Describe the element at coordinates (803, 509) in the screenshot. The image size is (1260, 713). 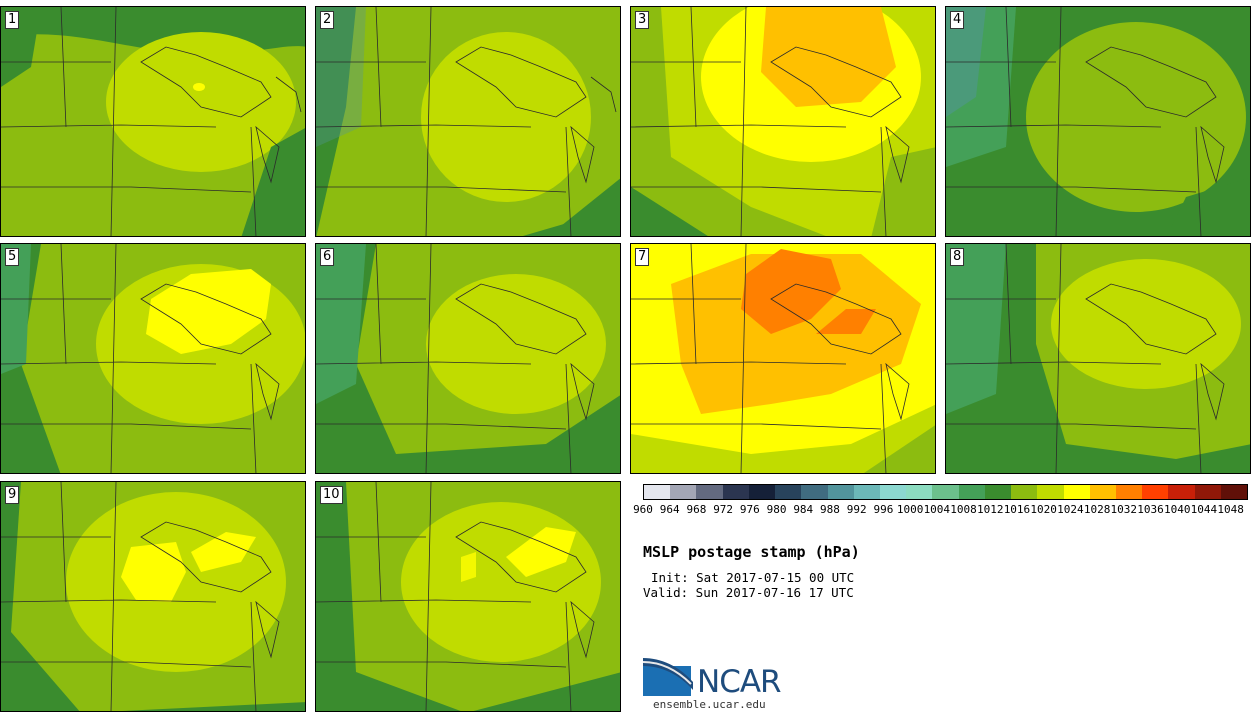
I see `colorbar-tick: 984` at that location.